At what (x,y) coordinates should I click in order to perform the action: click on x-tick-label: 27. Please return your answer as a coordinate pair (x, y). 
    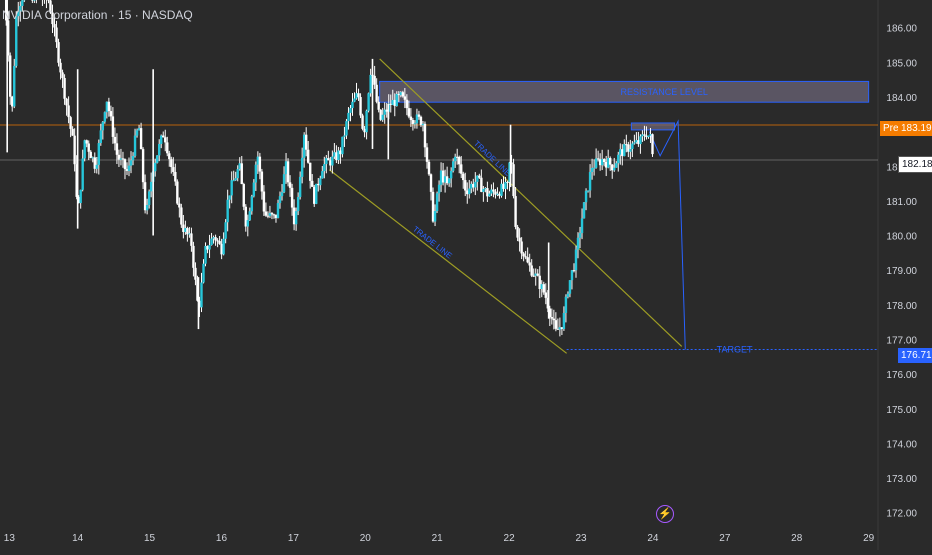
    Looking at the image, I should click on (725, 538).